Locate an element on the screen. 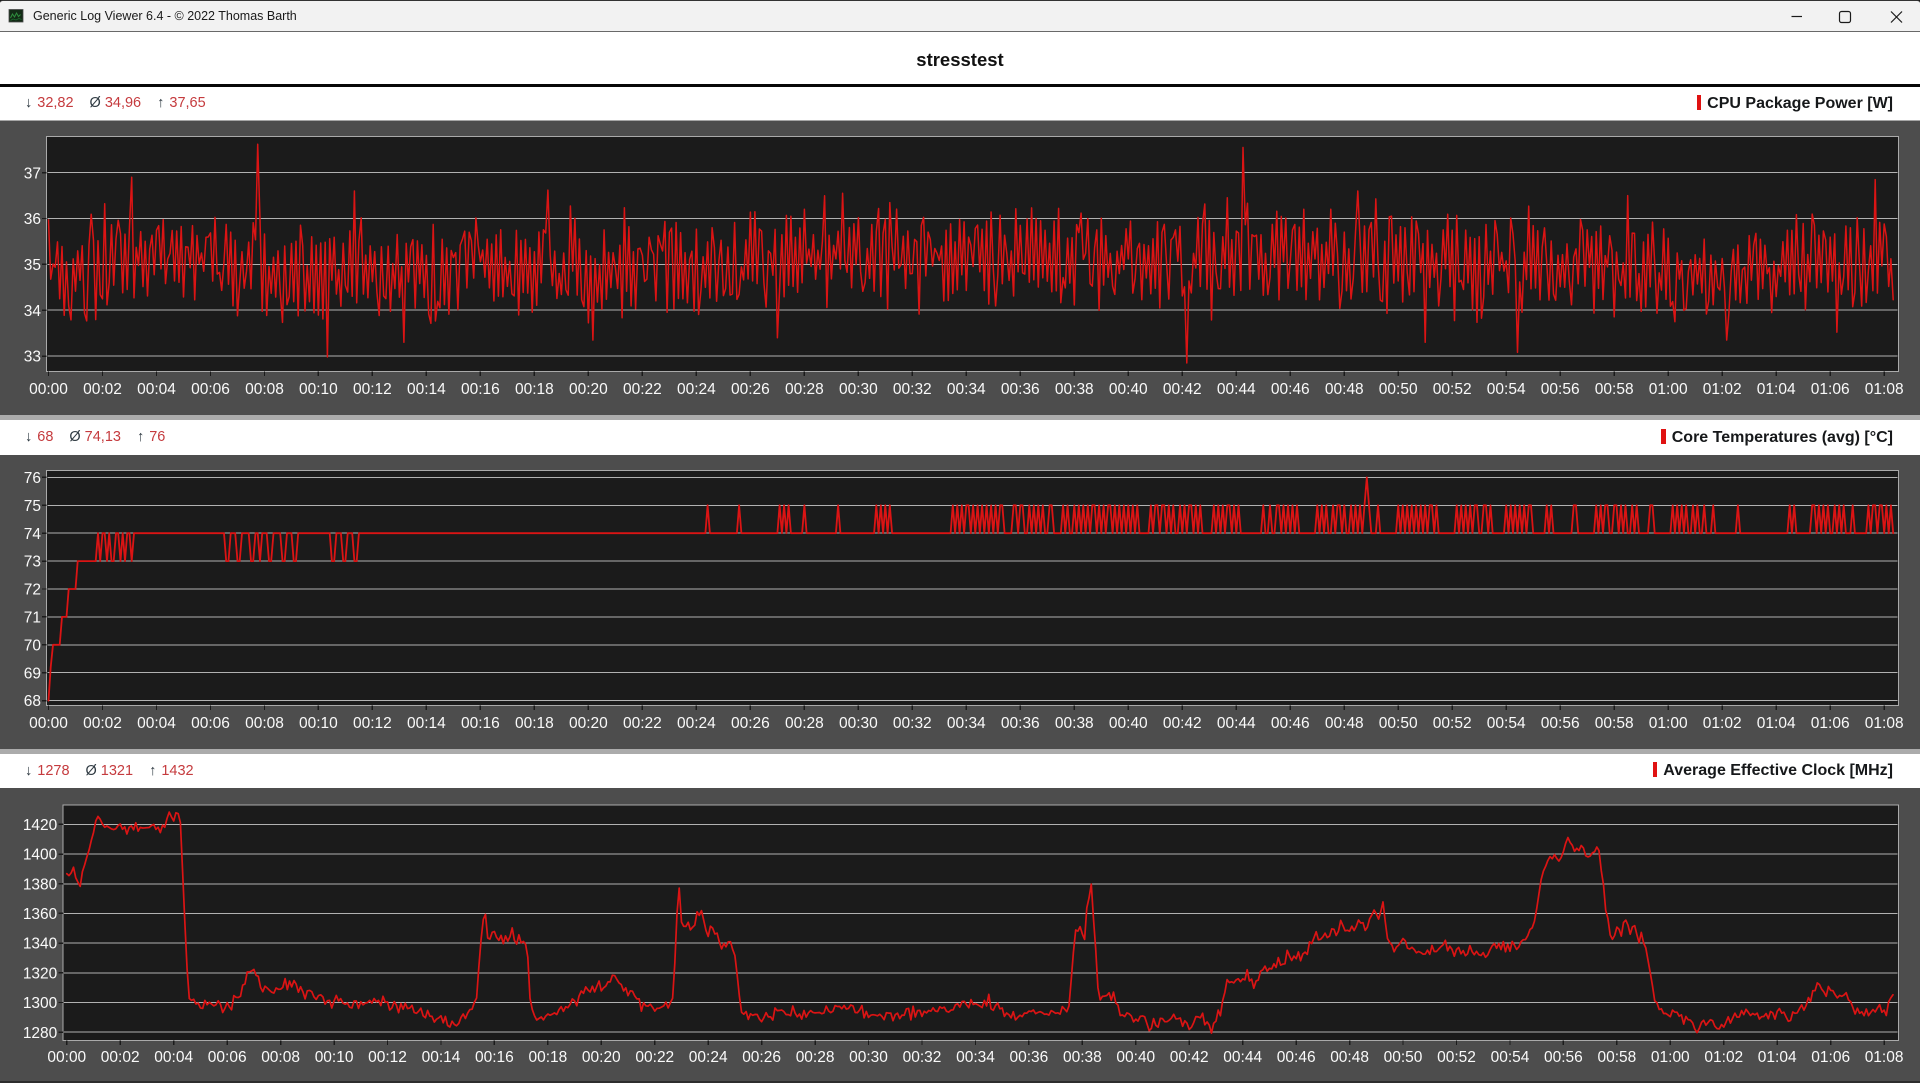 The height and width of the screenshot is (1083, 1920). svg-text: 1400 is located at coordinates (40, 855).